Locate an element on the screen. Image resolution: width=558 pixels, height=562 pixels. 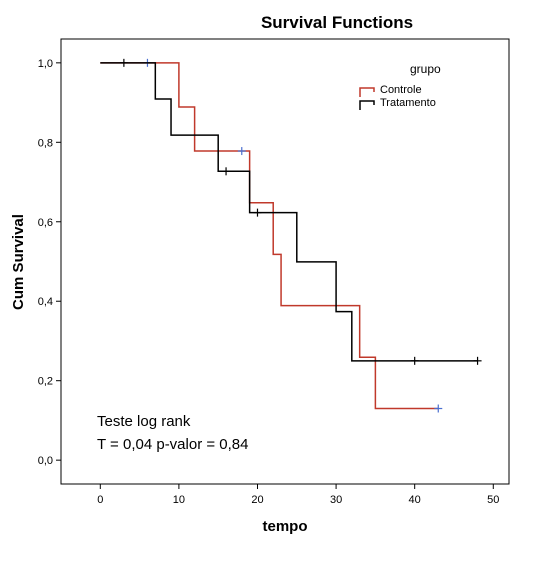
y-axis-label: Cum Survival is located at coordinates (18, 262).